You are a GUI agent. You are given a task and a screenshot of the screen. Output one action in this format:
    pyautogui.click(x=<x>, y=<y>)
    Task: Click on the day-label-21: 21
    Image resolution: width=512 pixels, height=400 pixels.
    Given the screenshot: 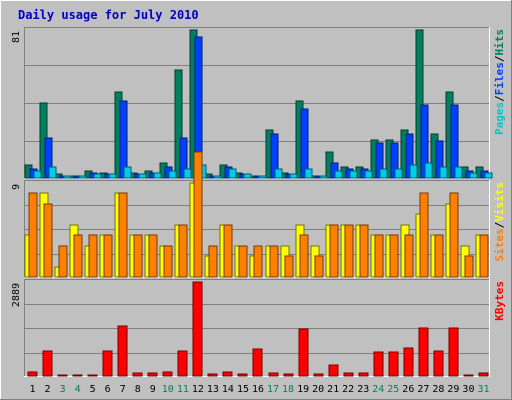 What is the action you would take?
    pyautogui.click(x=333, y=389)
    